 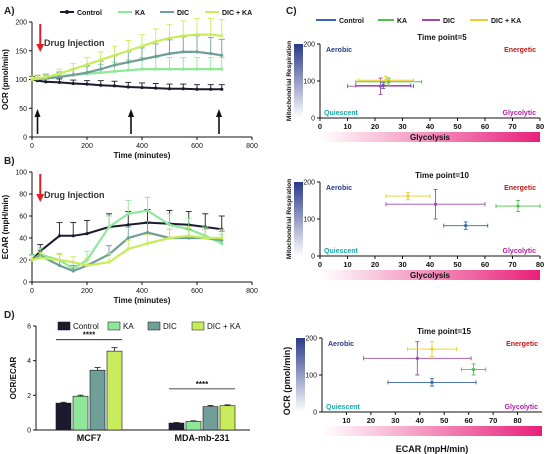 What do you see at coordinates (29, 396) in the screenshot?
I see `bar-y-tick-label: 2` at bounding box center [29, 396].